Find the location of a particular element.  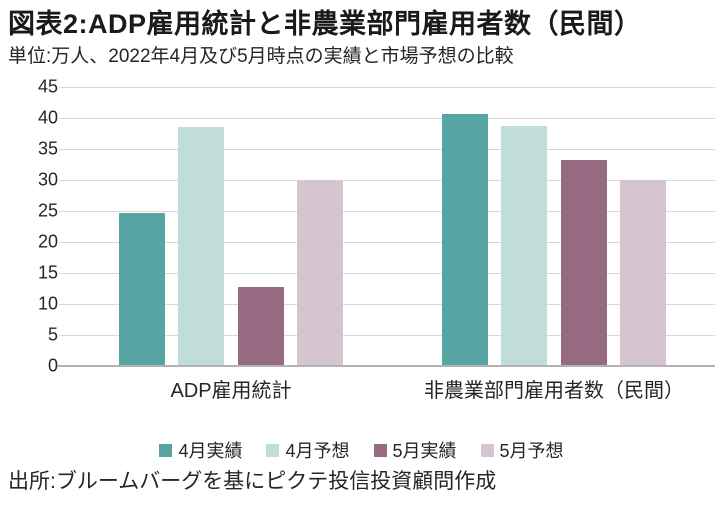

source-note: 出所:ブルームバーグを基にピクテ投信投資顧問作成 is located at coordinates (252, 481).